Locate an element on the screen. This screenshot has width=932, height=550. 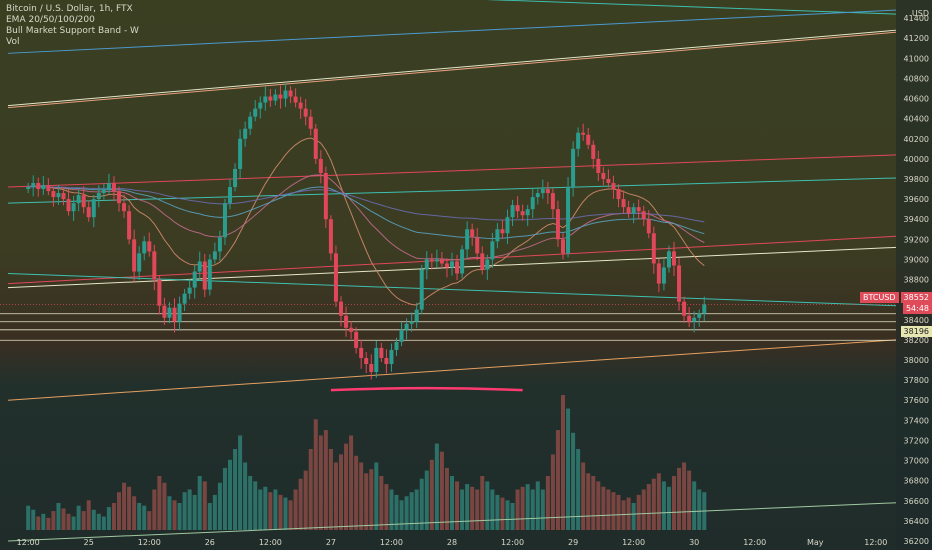
time-tick-label: 29 is located at coordinates (573, 542).